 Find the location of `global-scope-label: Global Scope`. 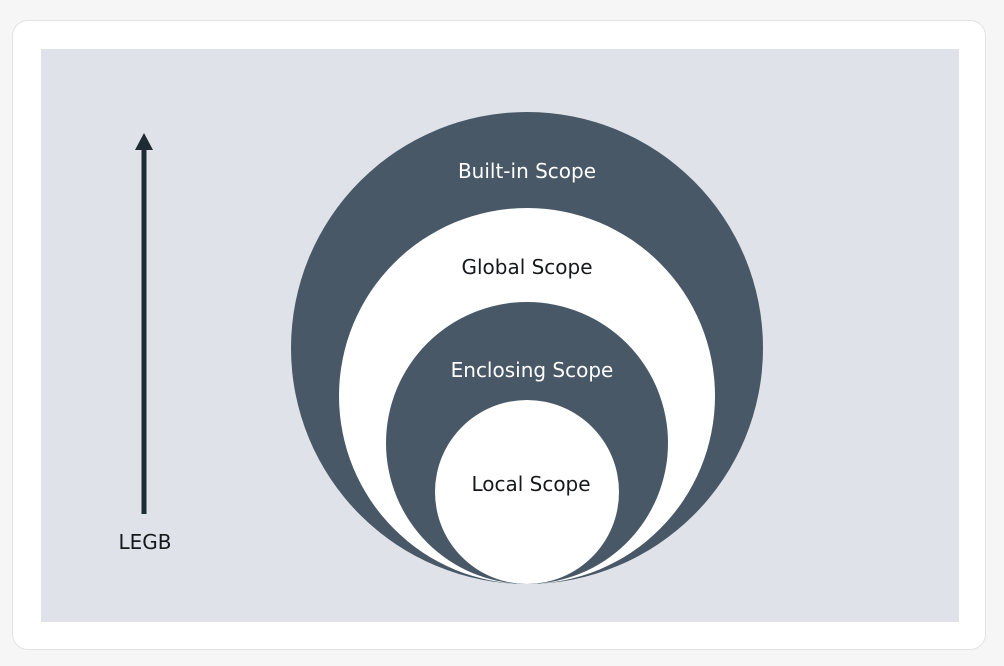

global-scope-label: Global Scope is located at coordinates (526, 267).